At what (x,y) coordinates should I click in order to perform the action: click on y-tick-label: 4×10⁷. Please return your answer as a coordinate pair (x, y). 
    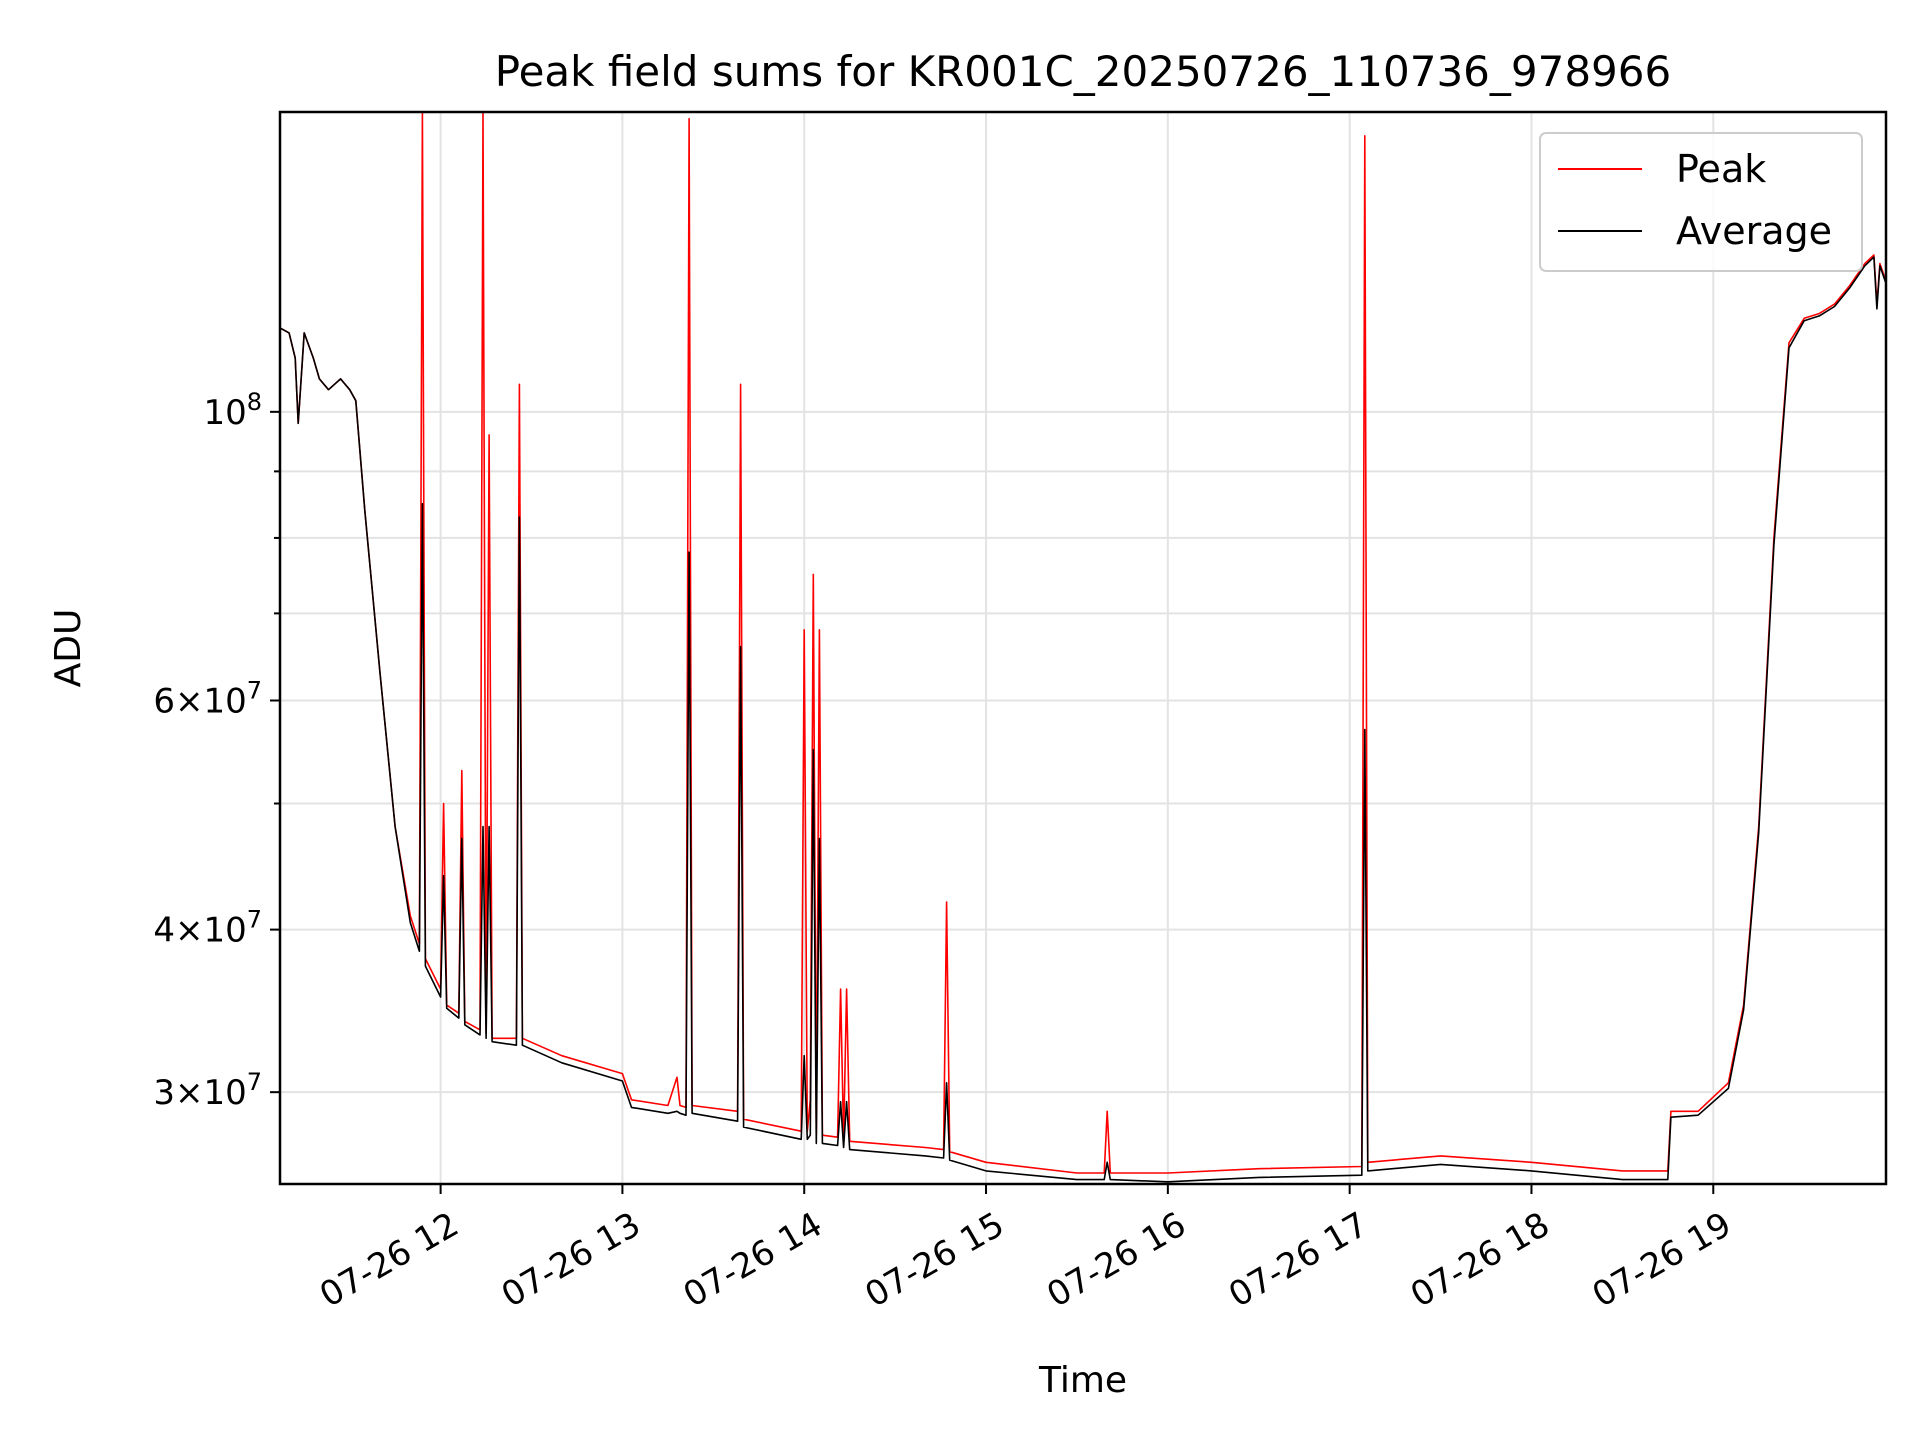
    Looking at the image, I should click on (207, 928).